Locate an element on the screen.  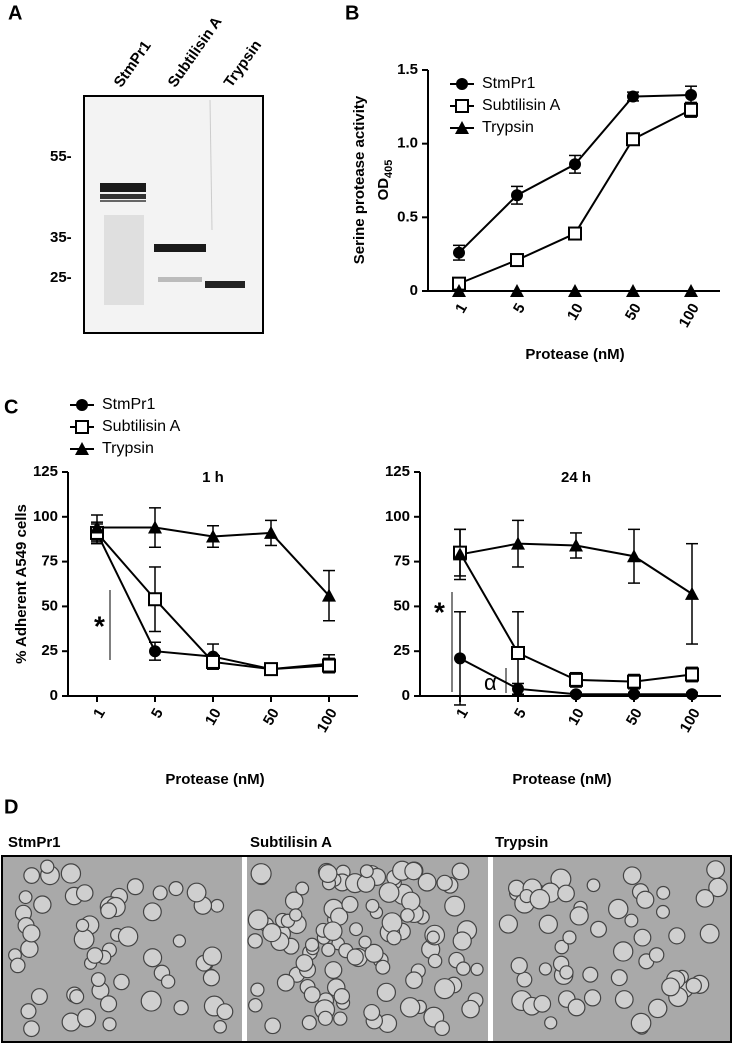
y-axis-label: Serine protease activity is located at coordinates (359, 179).